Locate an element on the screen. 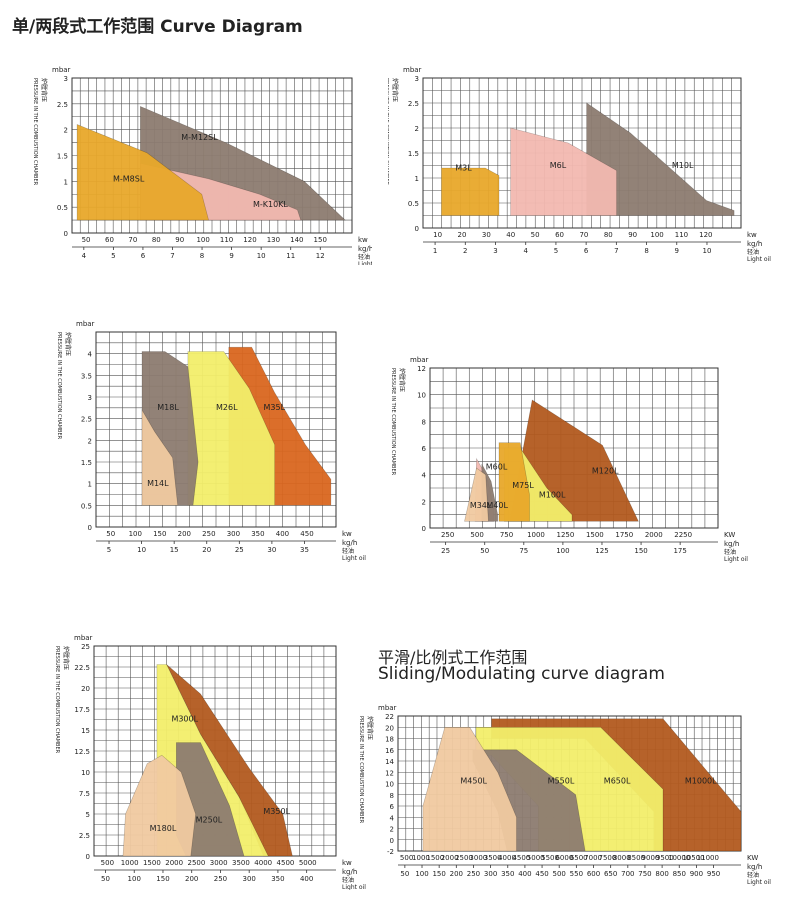 The image size is (800, 905). x2-tick-label: 500 is located at coordinates (559, 874).